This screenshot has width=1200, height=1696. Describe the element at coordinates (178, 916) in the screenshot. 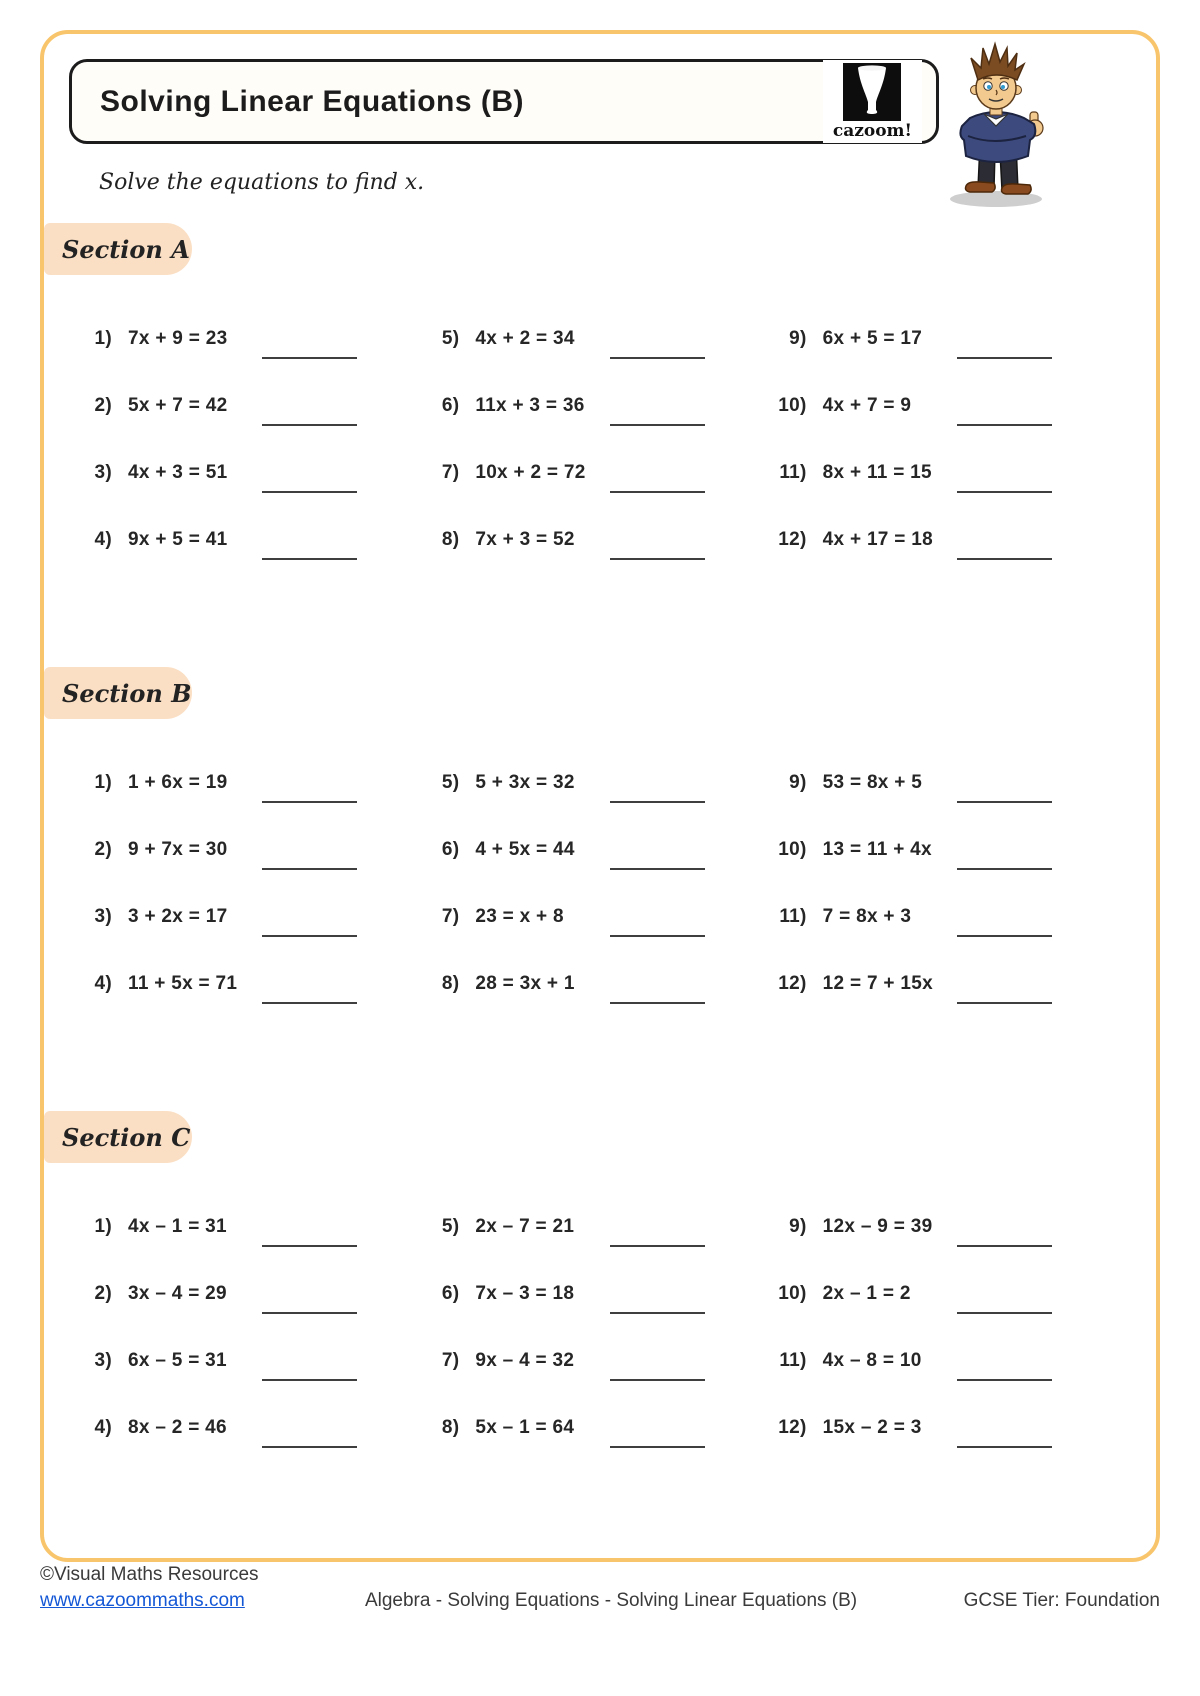

I see `equation-text: 3 + 2x = 17` at that location.